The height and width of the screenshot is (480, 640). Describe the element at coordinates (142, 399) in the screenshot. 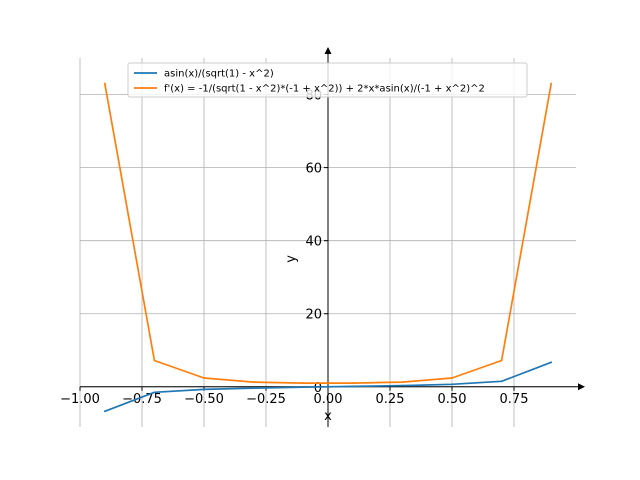

I see `x-tick-label: −0.75` at that location.